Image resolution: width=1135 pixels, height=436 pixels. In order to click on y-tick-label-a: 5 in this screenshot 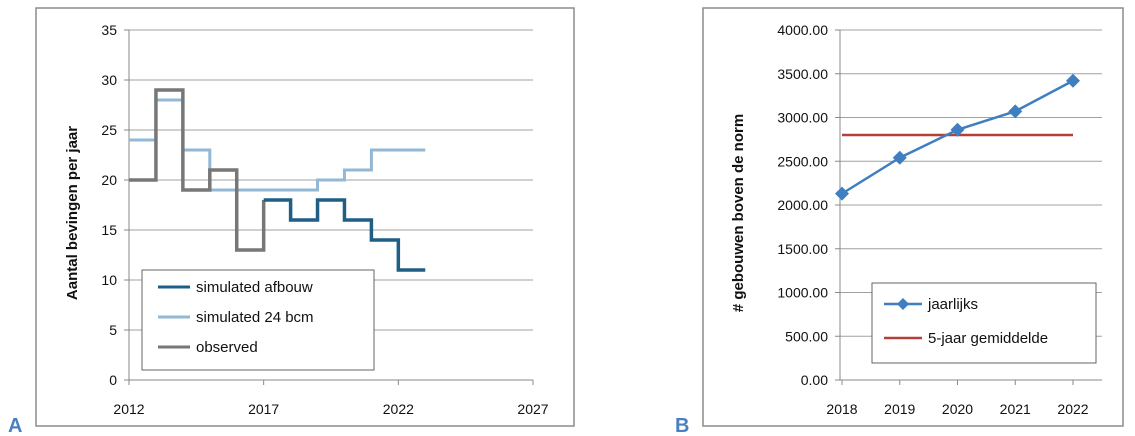, I will do `click(113, 330)`.